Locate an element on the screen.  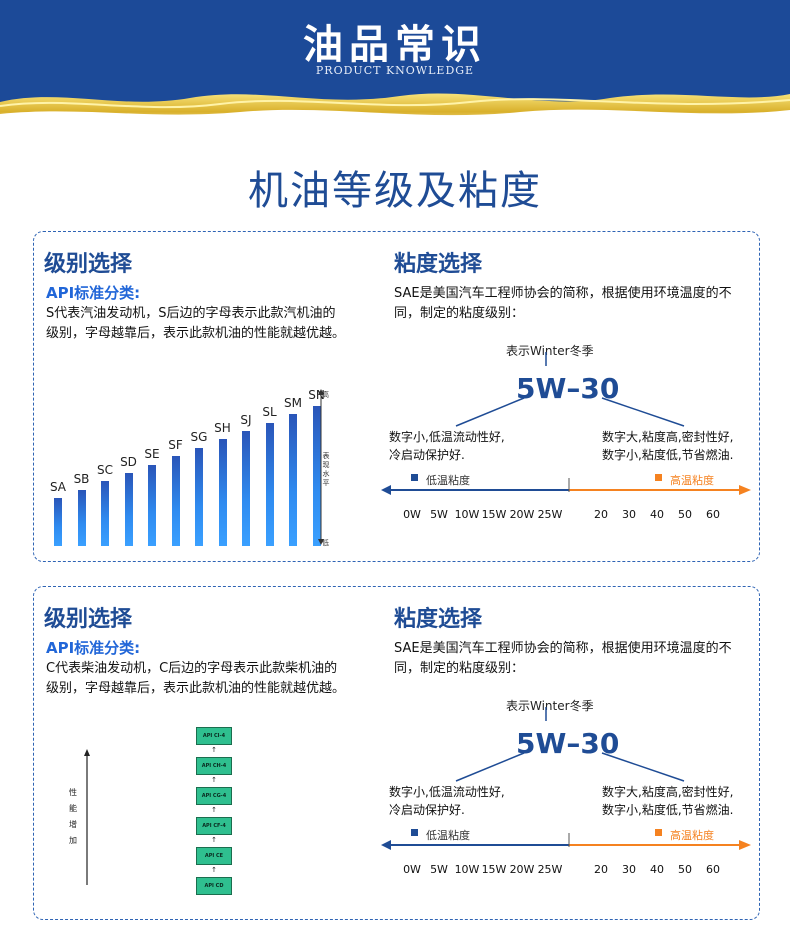
api-ladder-box: API CD is located at coordinates (214, 886).